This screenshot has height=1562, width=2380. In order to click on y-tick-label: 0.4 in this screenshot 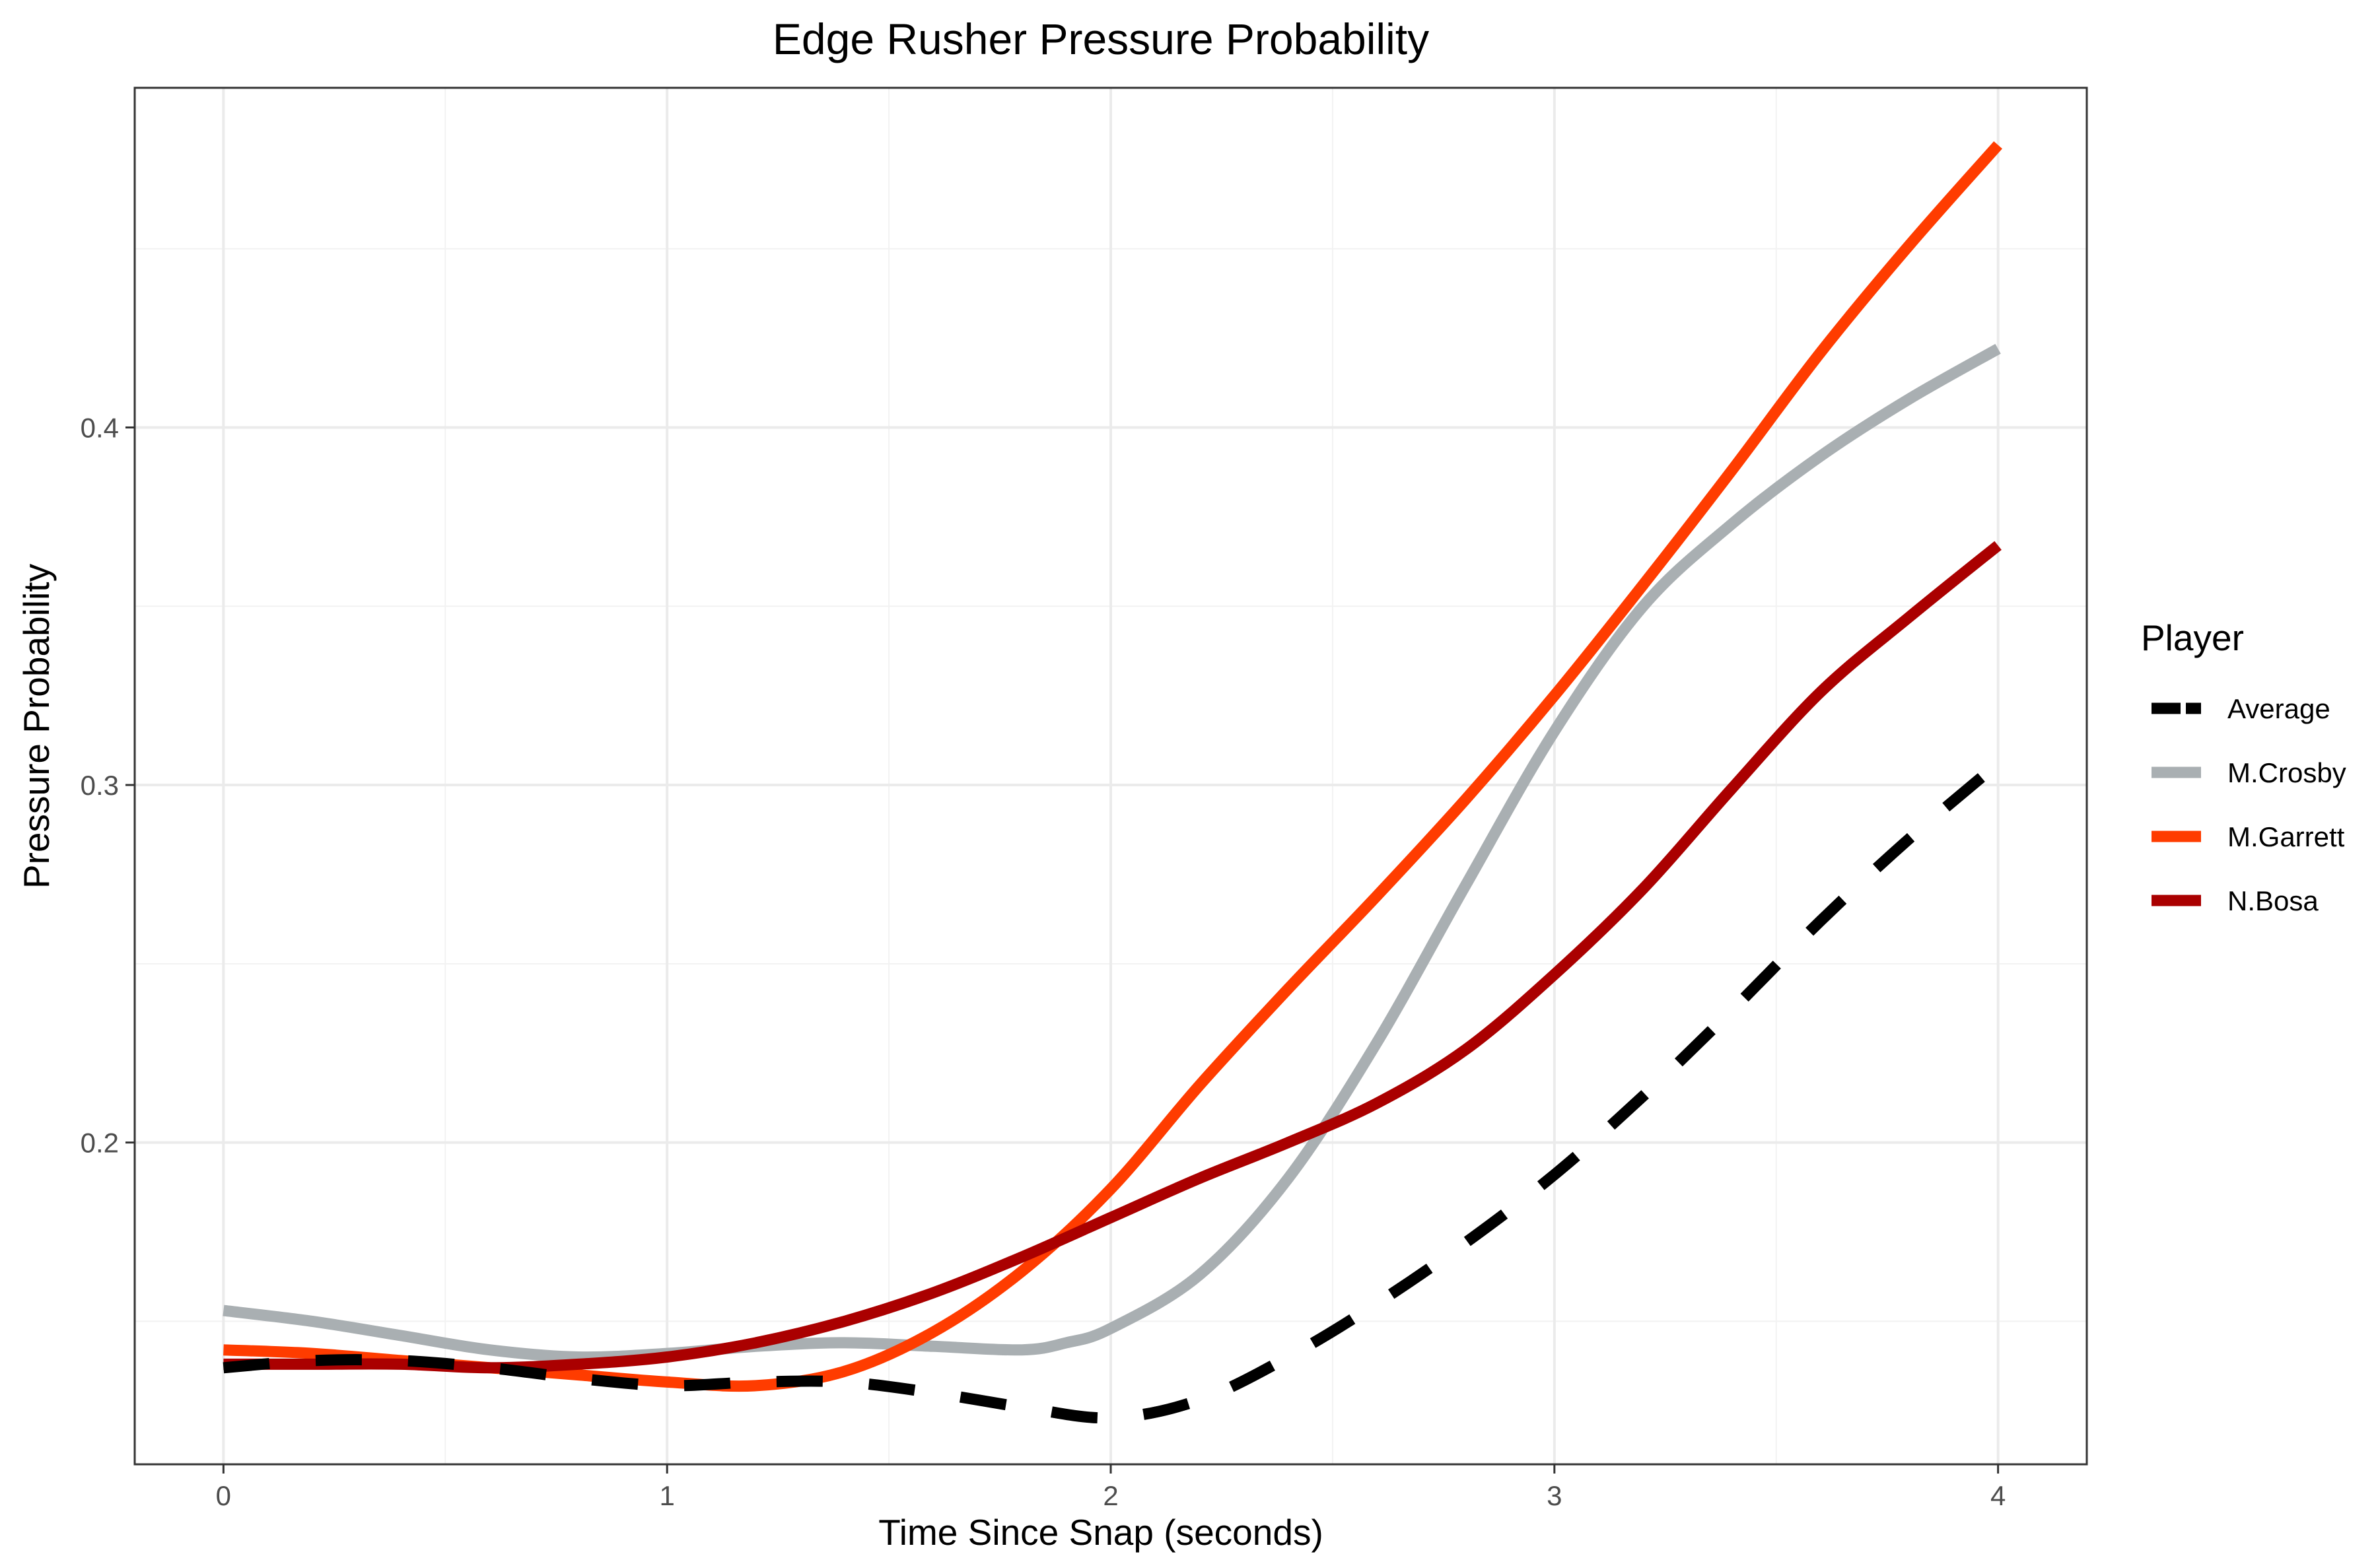, I will do `click(100, 427)`.